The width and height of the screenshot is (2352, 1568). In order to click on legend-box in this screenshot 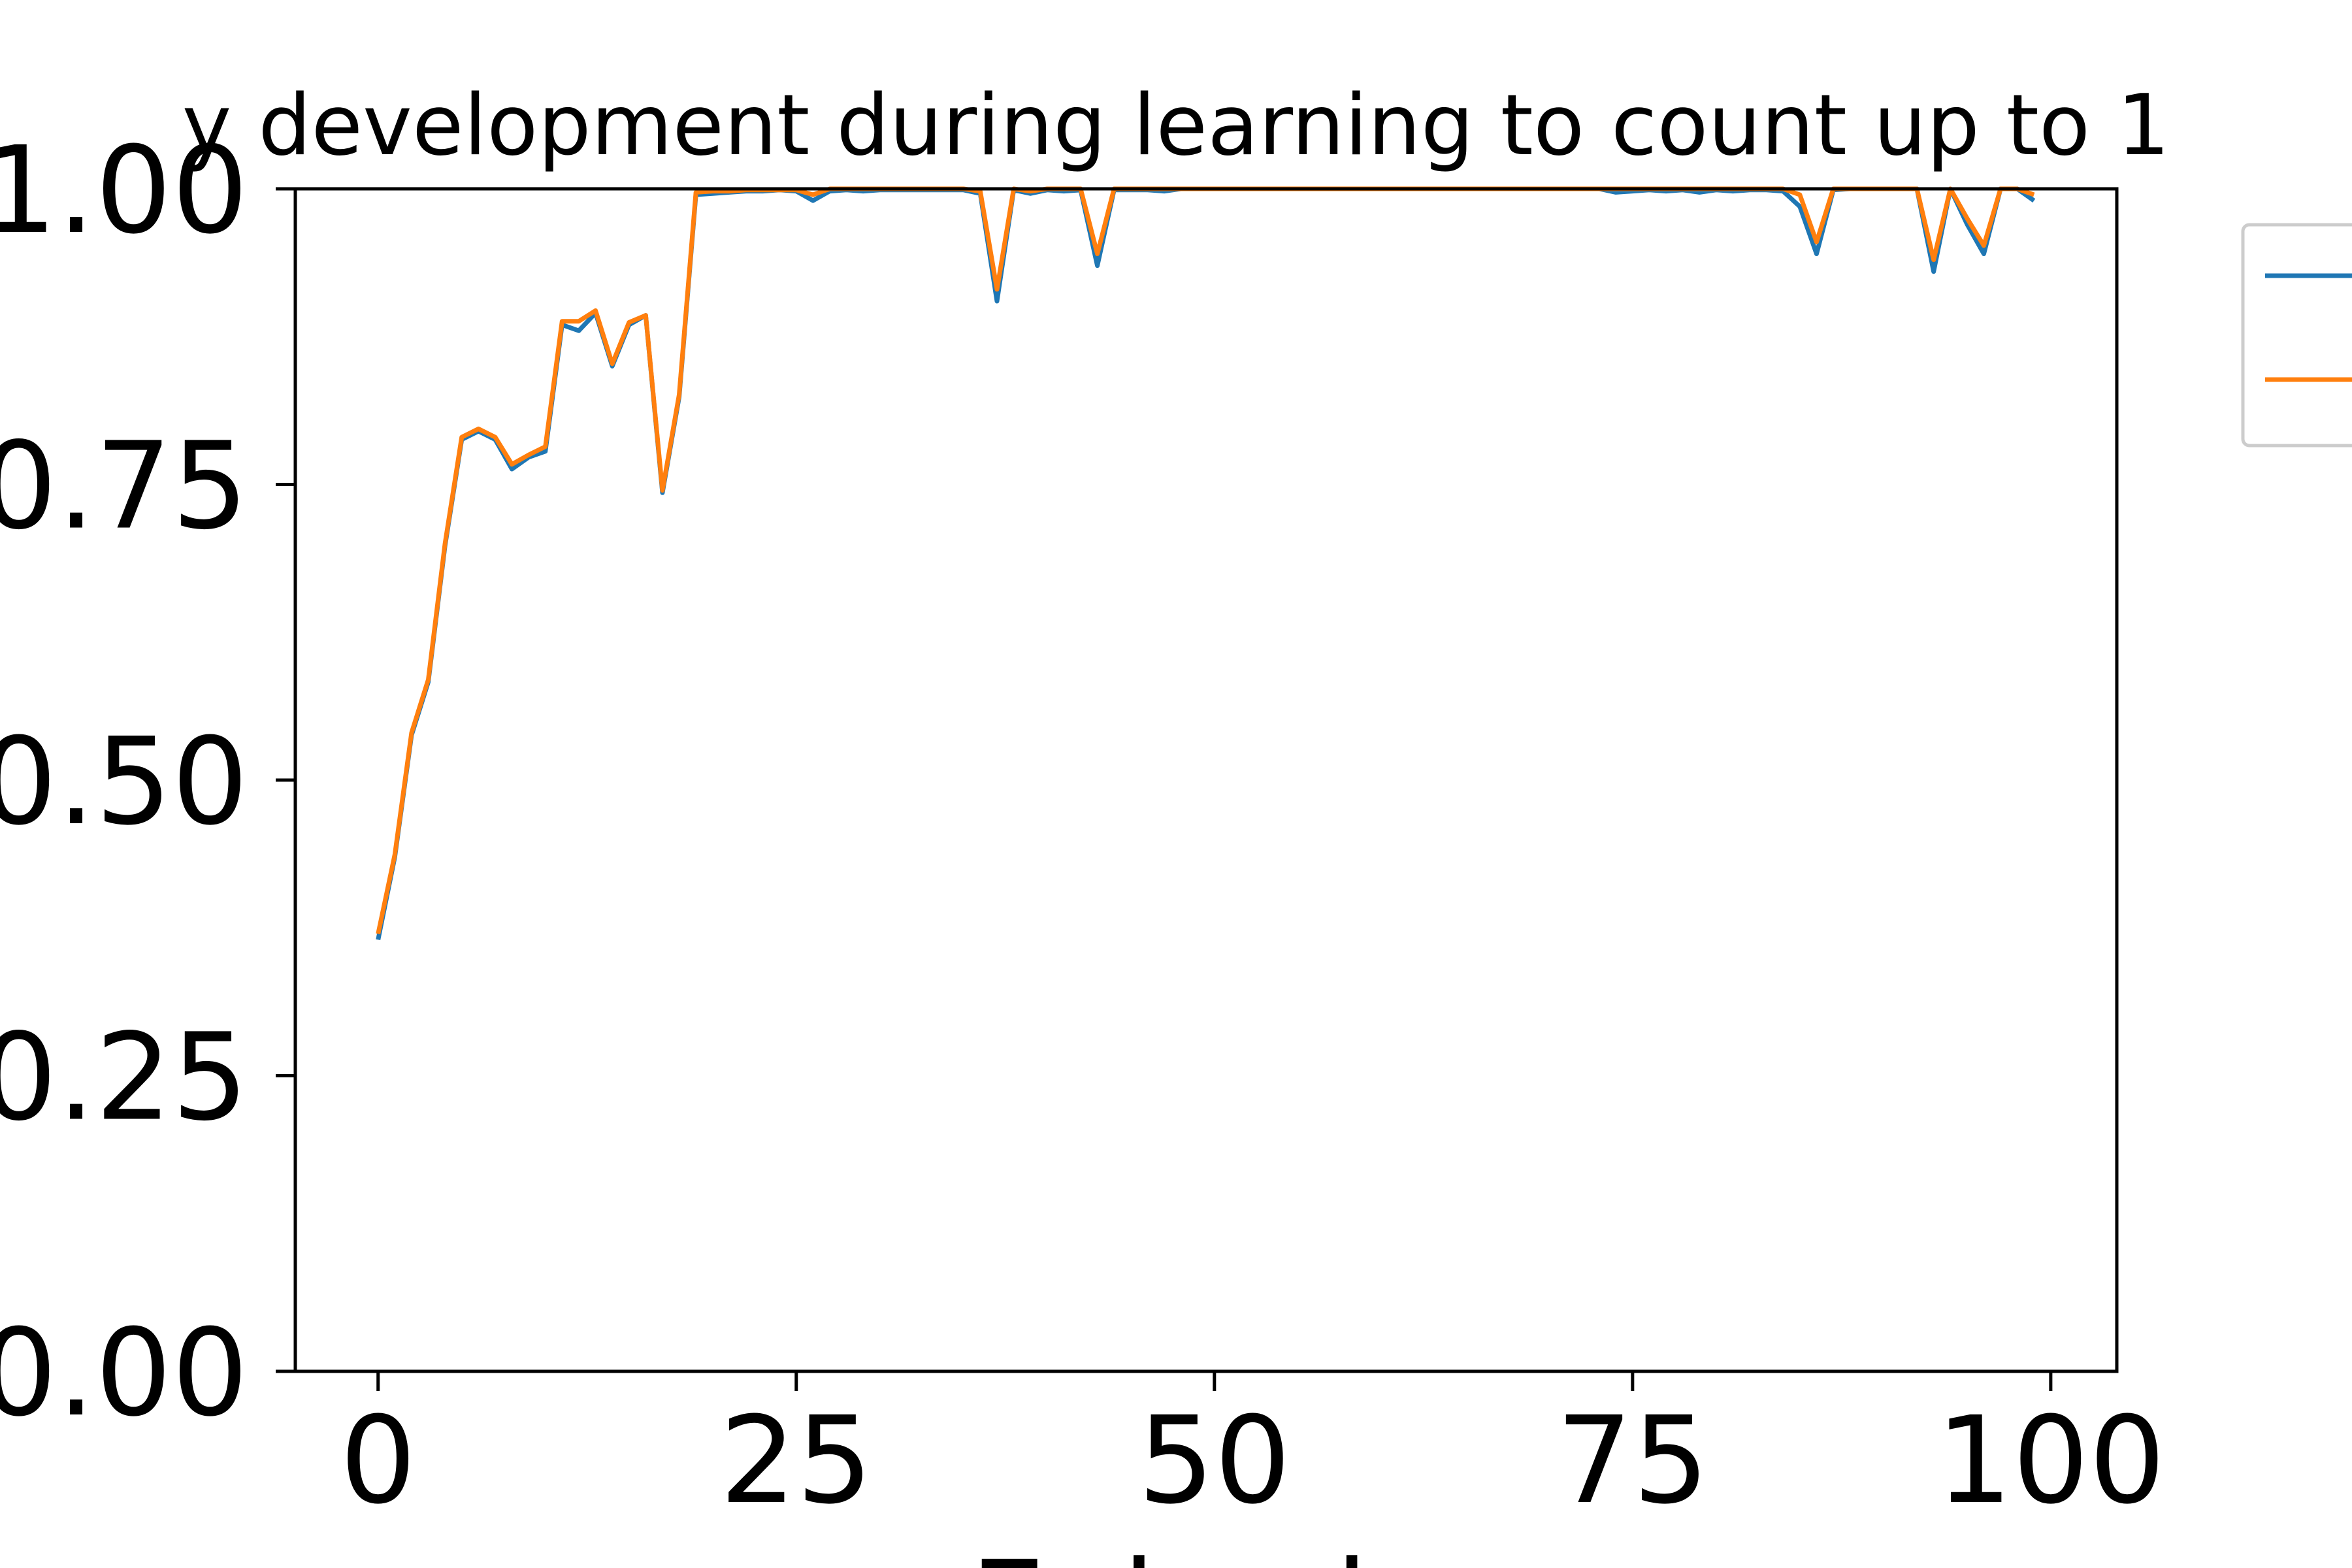, I will do `click(2296, 335)`.